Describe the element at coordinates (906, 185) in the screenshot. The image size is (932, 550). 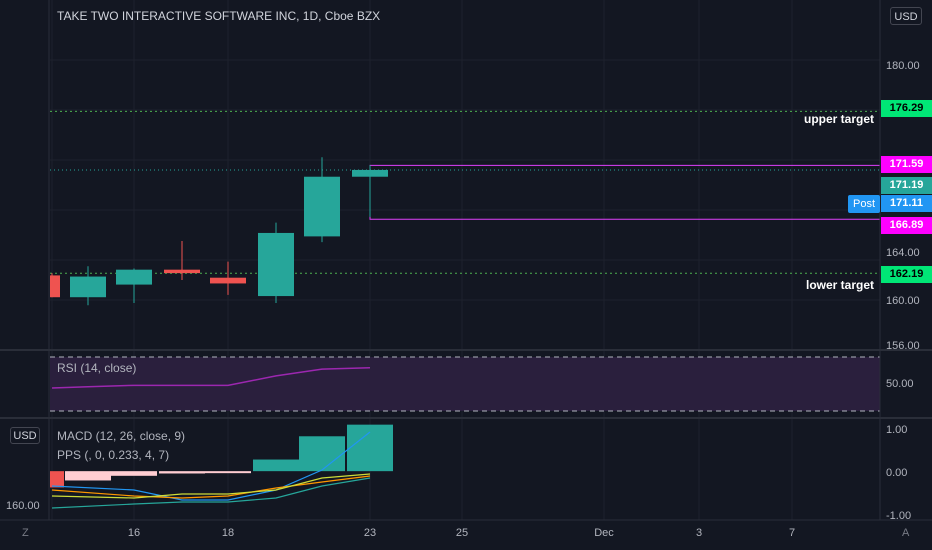
I see `last-price-badge: 171.19` at that location.